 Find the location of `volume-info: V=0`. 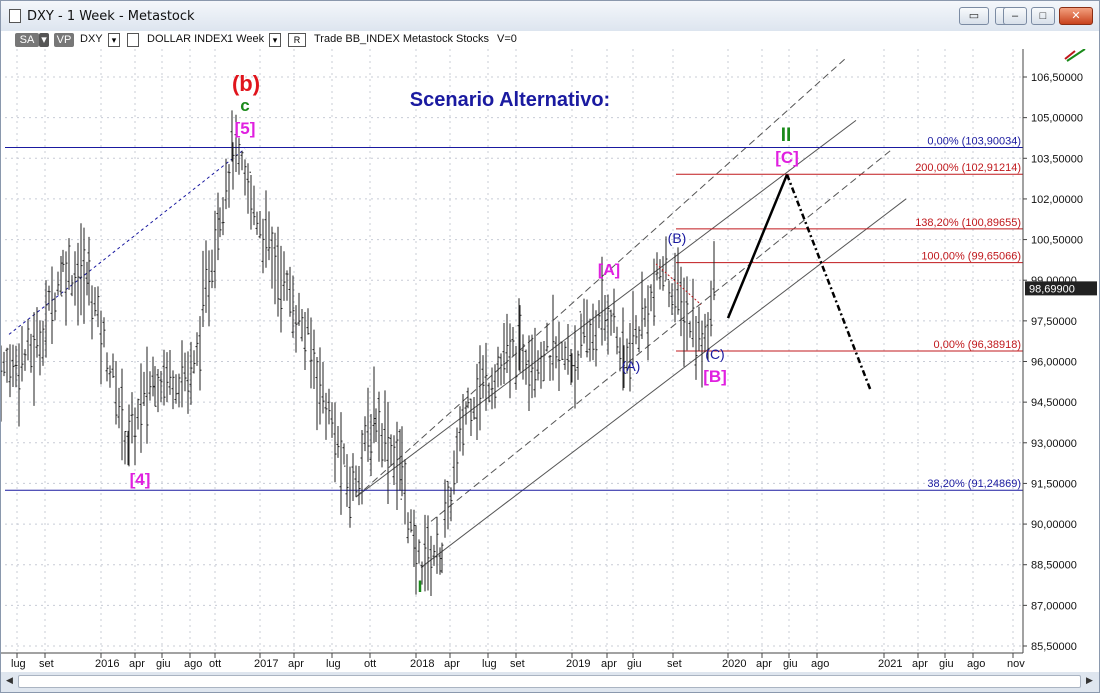

volume-info: V=0 is located at coordinates (507, 39).